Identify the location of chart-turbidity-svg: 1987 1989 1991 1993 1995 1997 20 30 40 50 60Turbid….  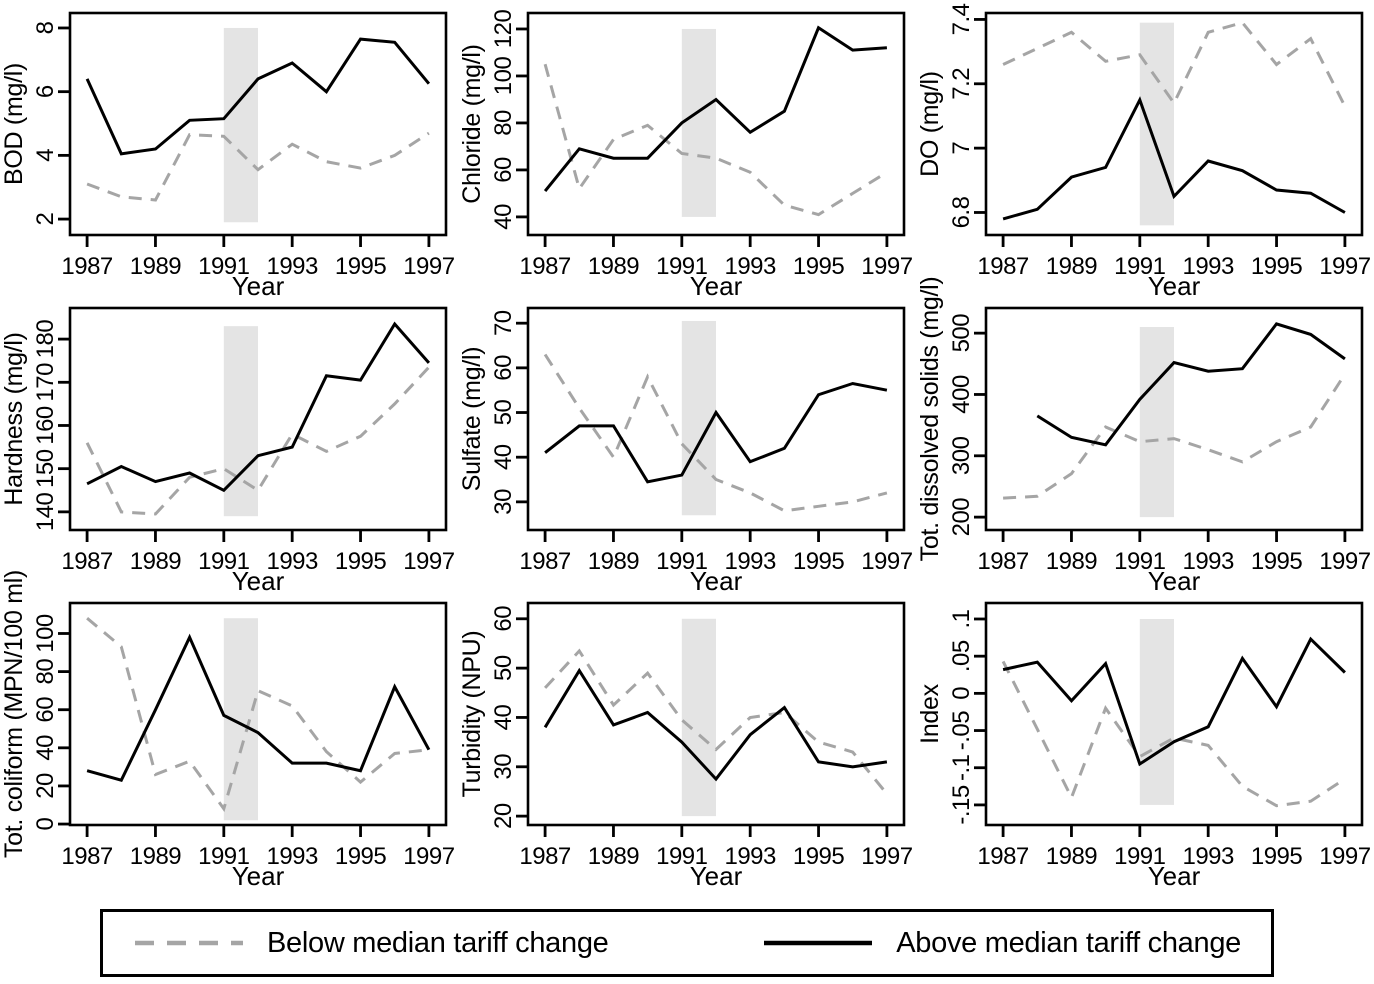
(685, 746).